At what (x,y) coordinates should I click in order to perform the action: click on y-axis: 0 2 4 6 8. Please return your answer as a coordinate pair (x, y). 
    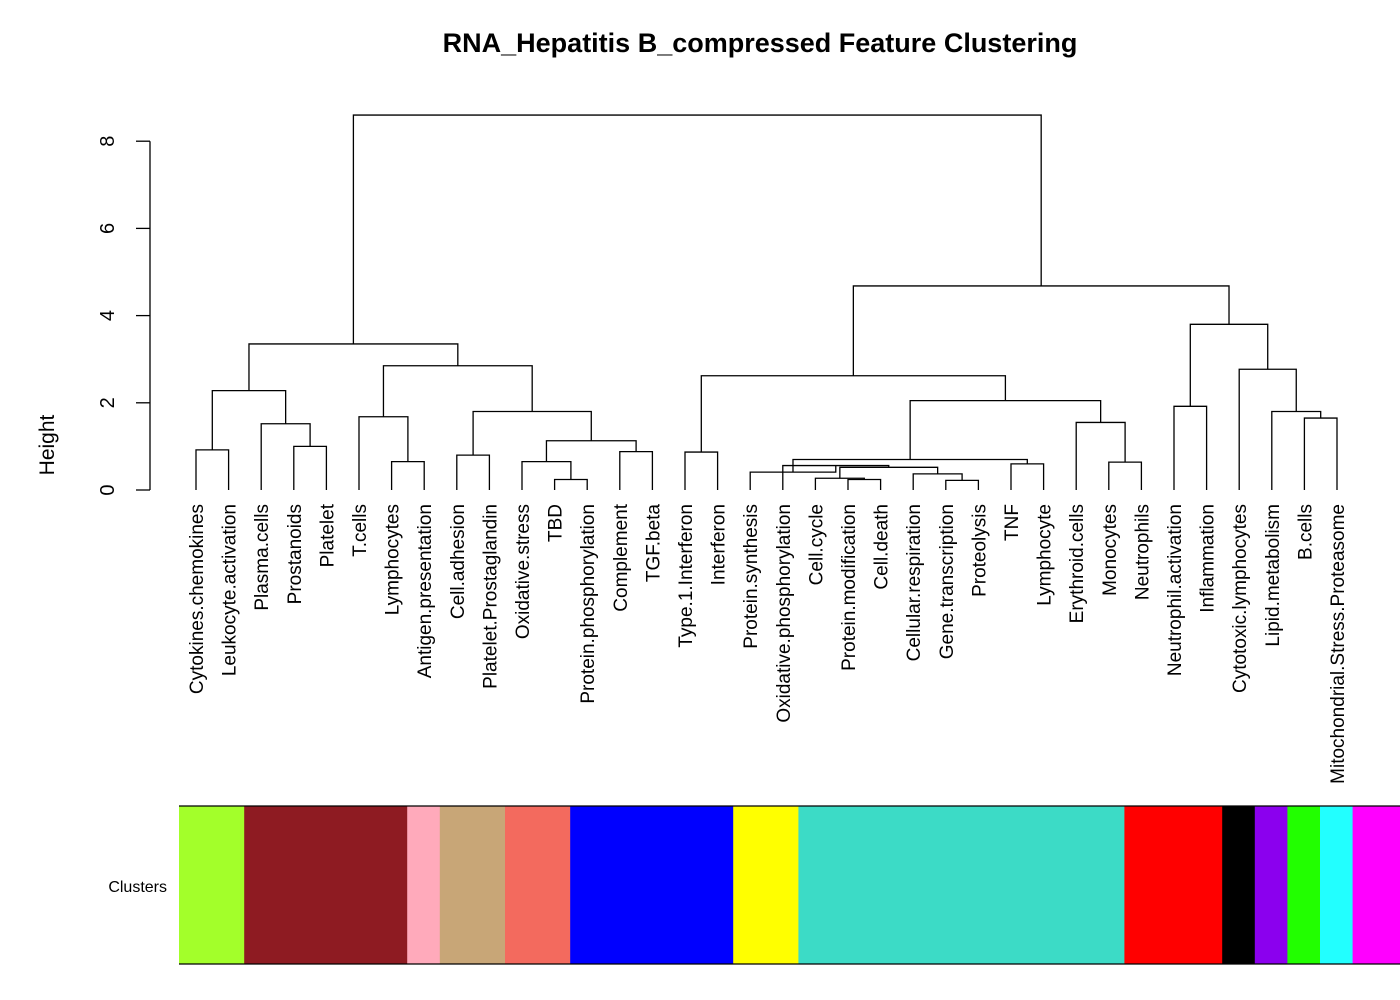
    Looking at the image, I should click on (124, 316).